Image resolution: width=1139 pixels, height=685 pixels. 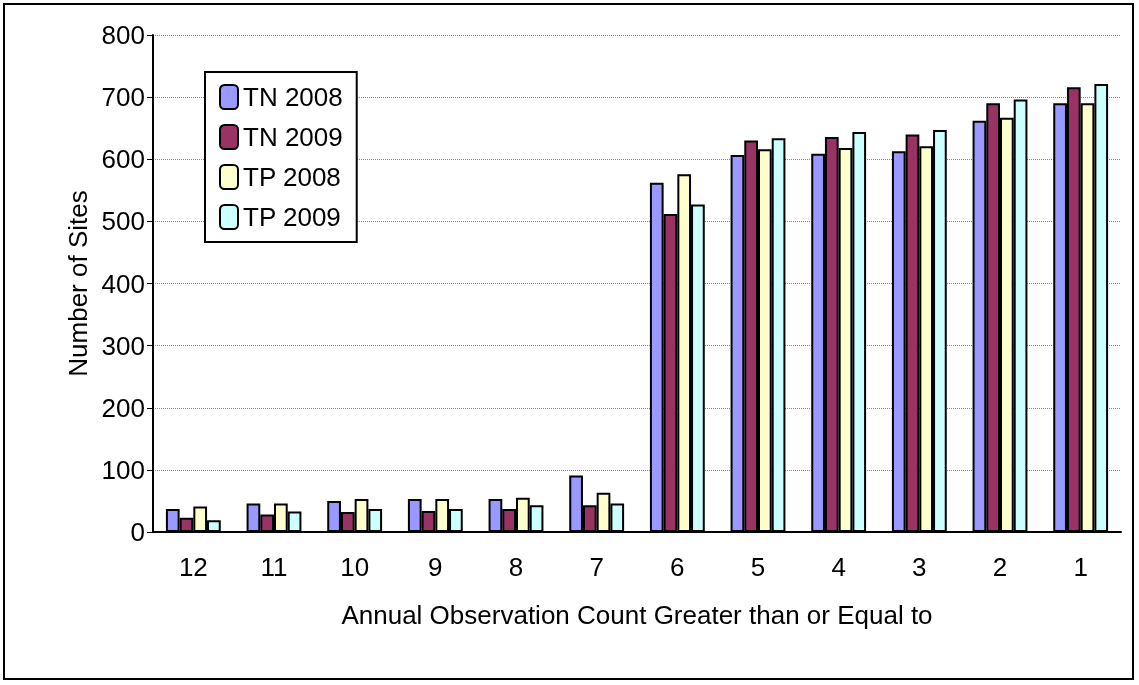 I want to click on y-tick-label: 600, so click(x=123, y=159).